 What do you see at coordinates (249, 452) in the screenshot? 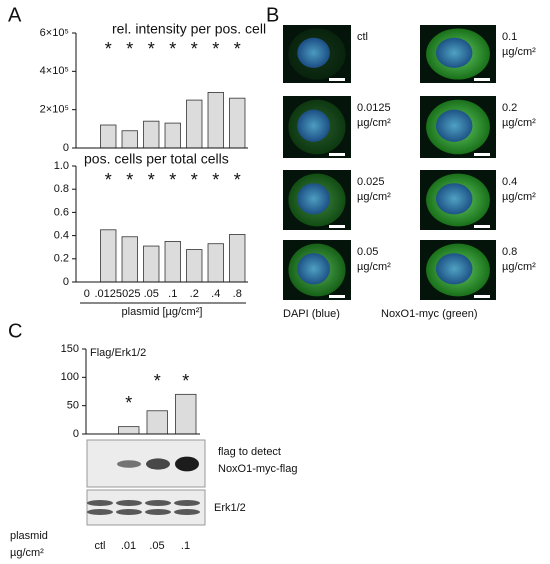
I see `blot-label: flag to detect` at bounding box center [249, 452].